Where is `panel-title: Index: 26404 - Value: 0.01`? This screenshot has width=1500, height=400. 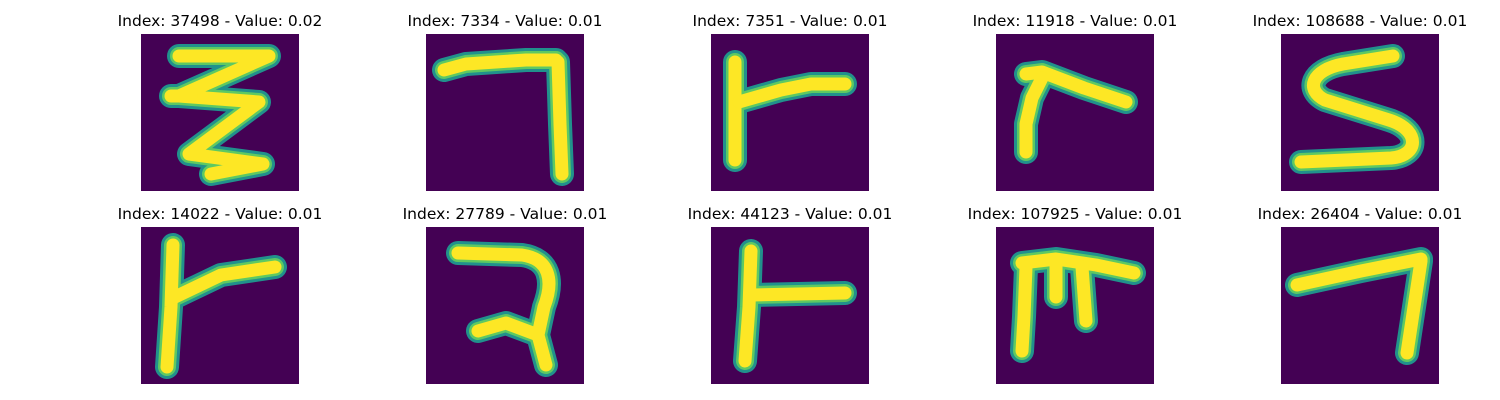 panel-title: Index: 26404 - Value: 0.01 is located at coordinates (1360, 214).